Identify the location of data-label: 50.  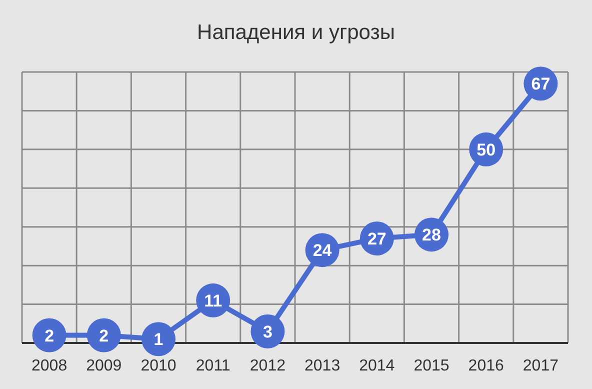
(486, 150).